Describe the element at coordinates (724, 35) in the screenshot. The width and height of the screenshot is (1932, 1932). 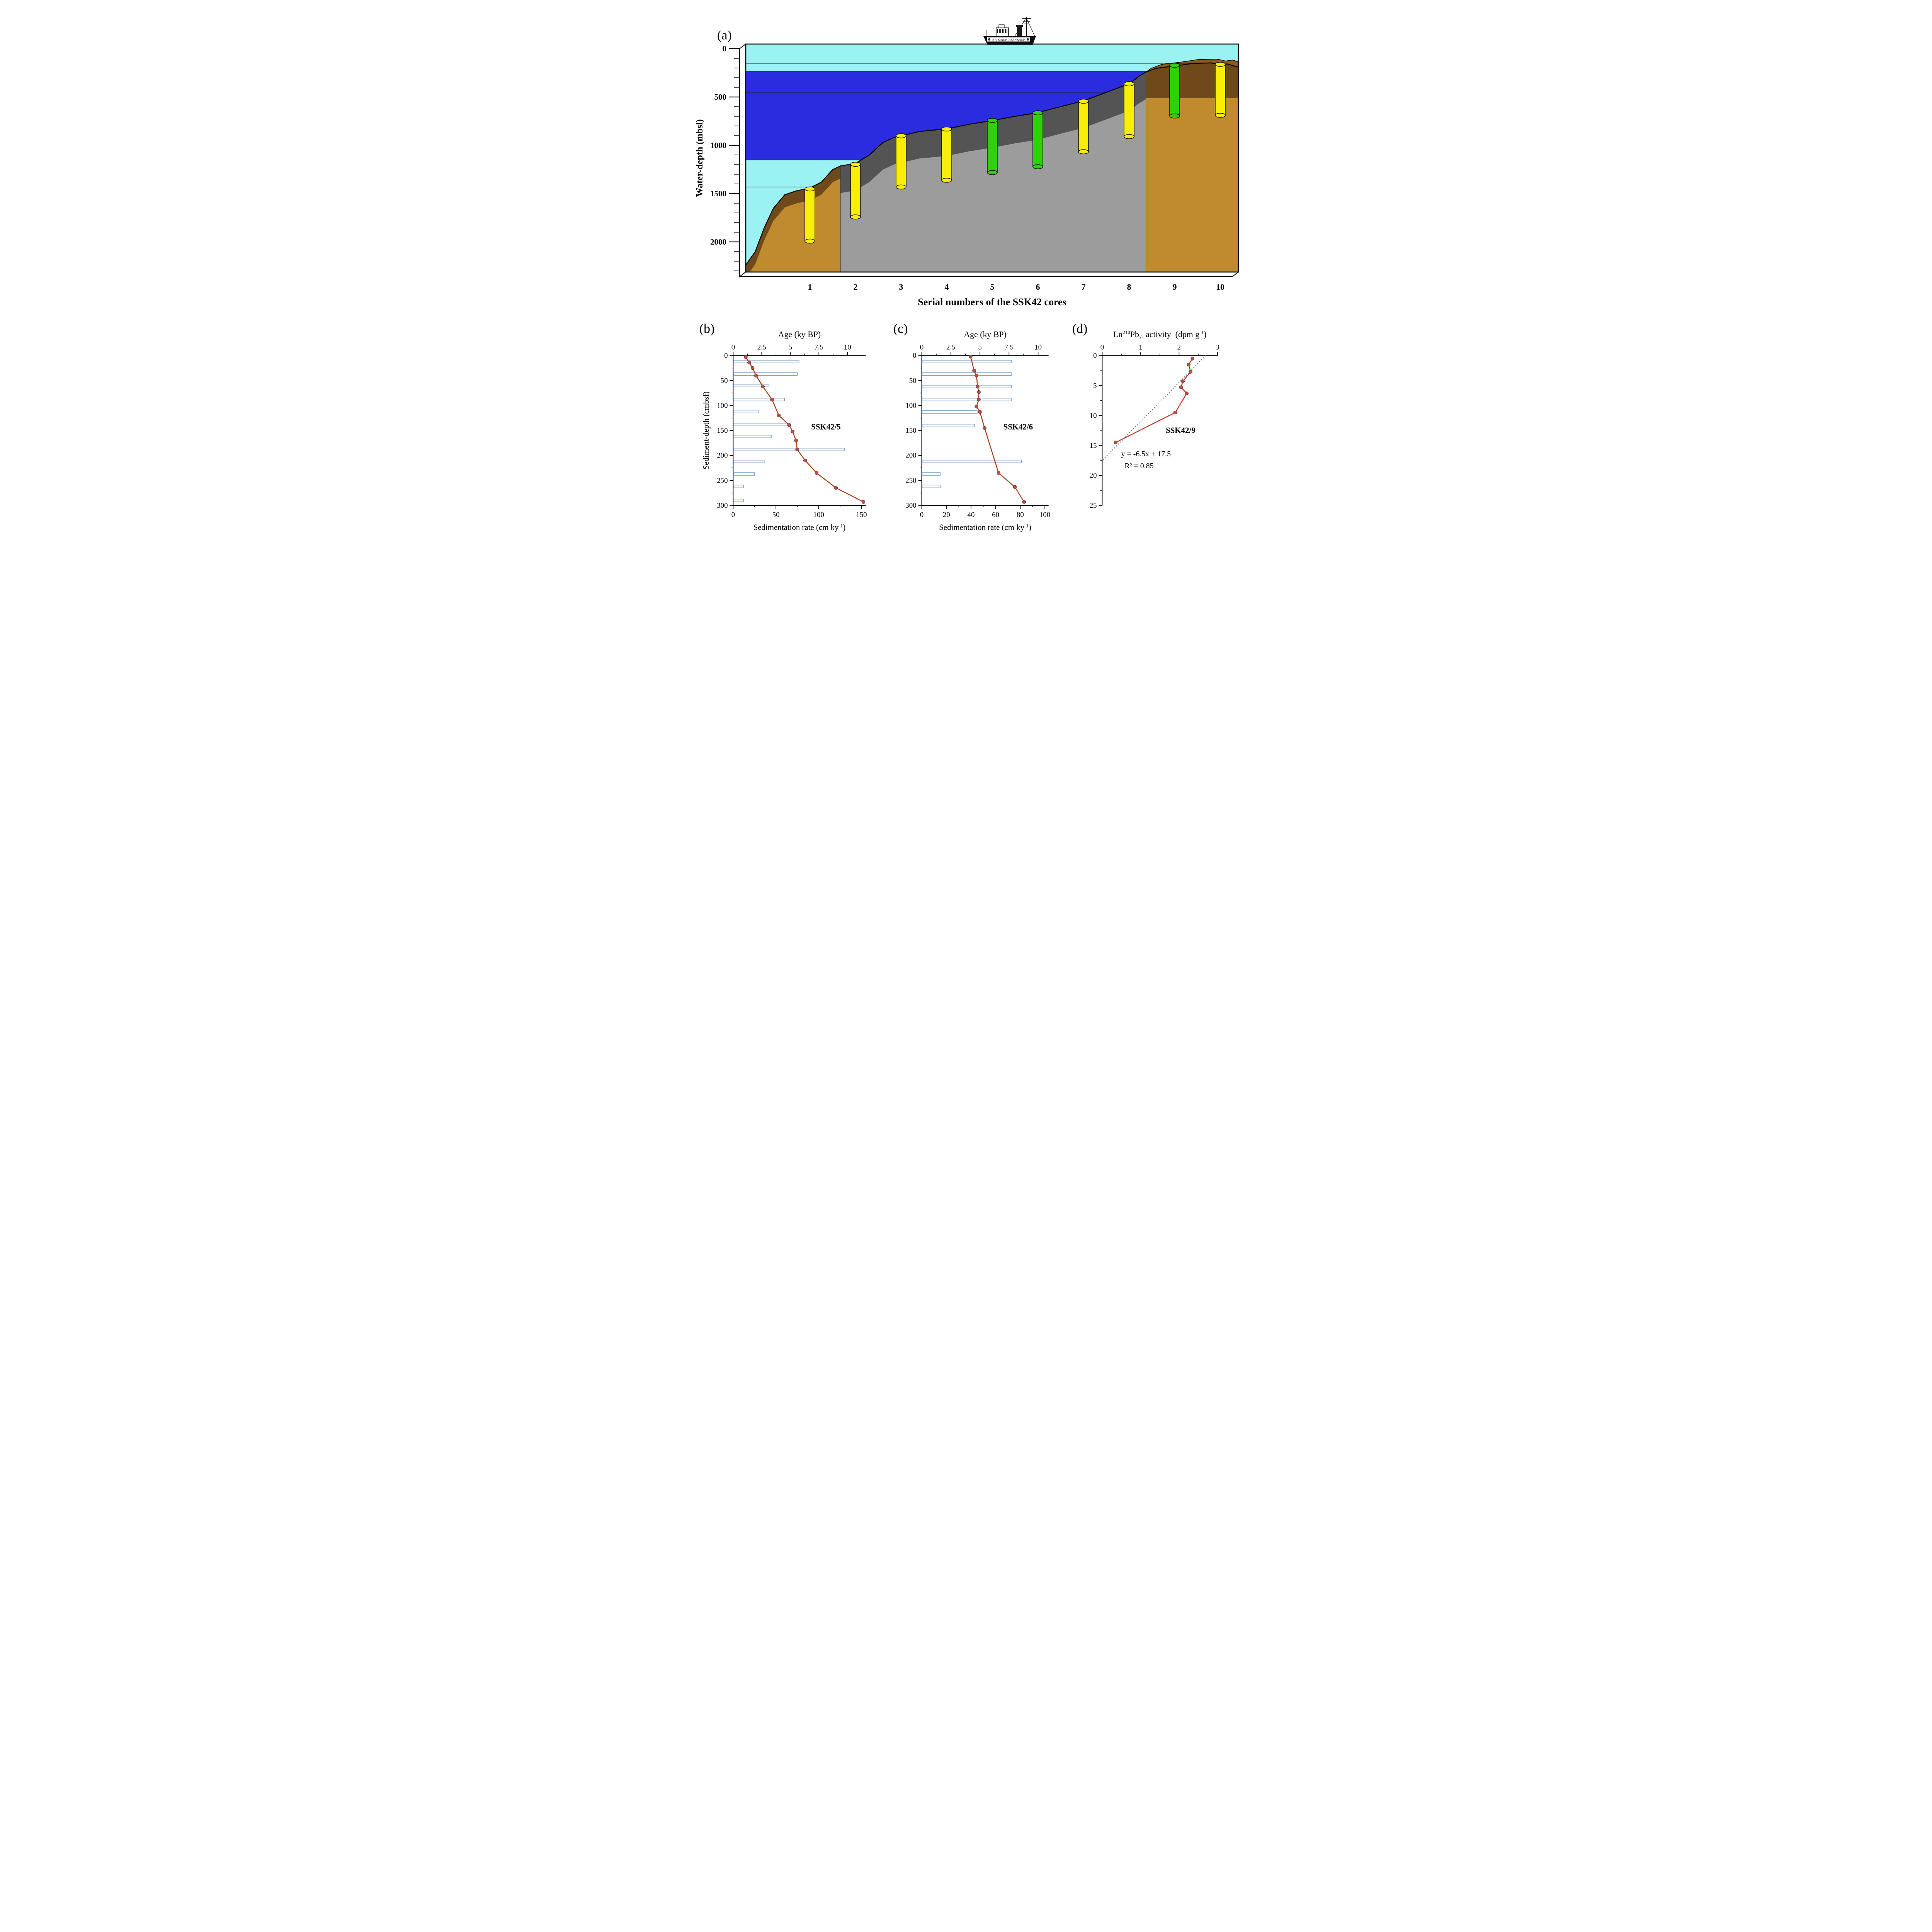
I see `panel-a-label: (a)` at that location.